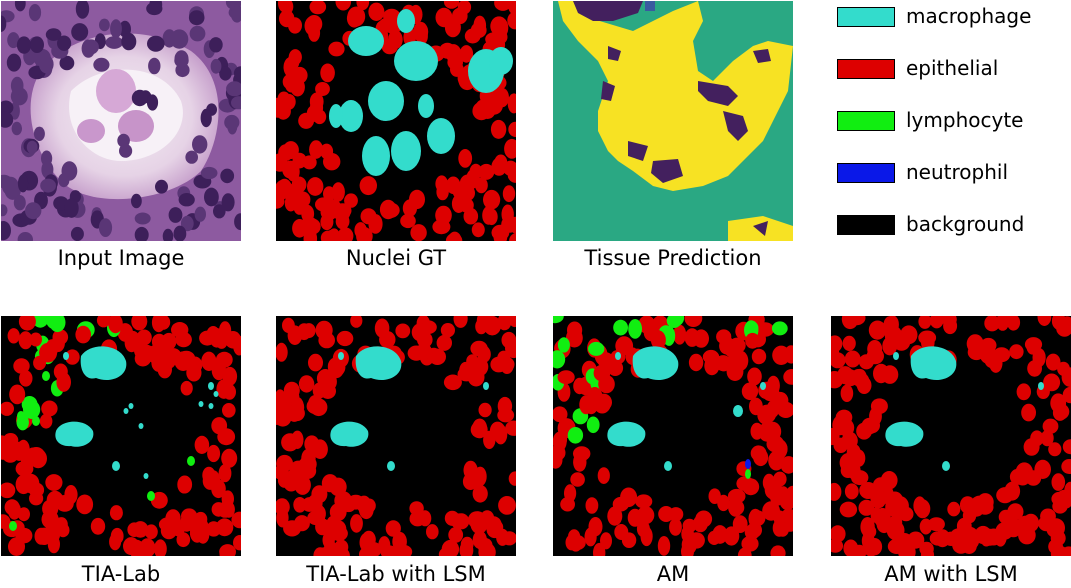 The width and height of the screenshot is (1071, 588). Describe the element at coordinates (121, 436) in the screenshot. I see `tialab-prediction-map` at that location.